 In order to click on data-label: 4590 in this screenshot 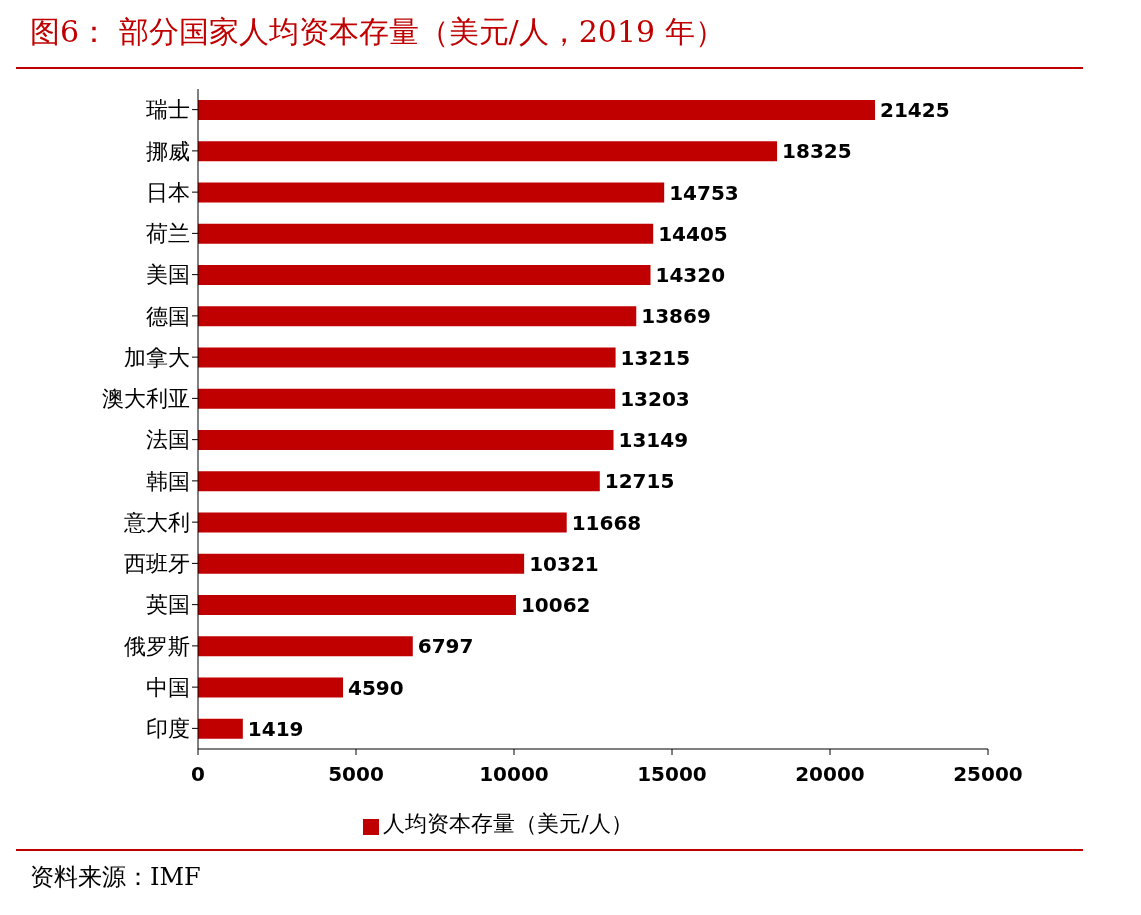, I will do `click(376, 687)`.